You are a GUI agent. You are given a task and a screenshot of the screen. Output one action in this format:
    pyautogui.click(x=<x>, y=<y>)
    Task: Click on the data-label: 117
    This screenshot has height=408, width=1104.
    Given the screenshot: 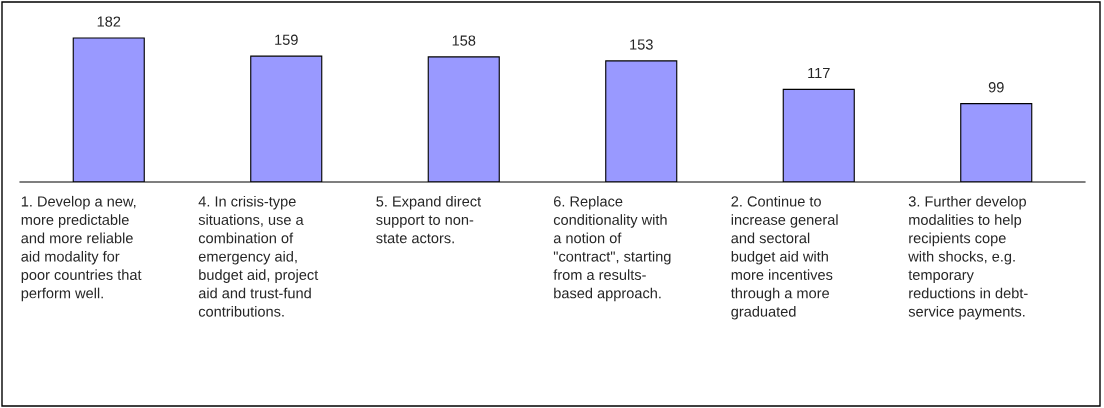 What is the action you would take?
    pyautogui.click(x=819, y=73)
    